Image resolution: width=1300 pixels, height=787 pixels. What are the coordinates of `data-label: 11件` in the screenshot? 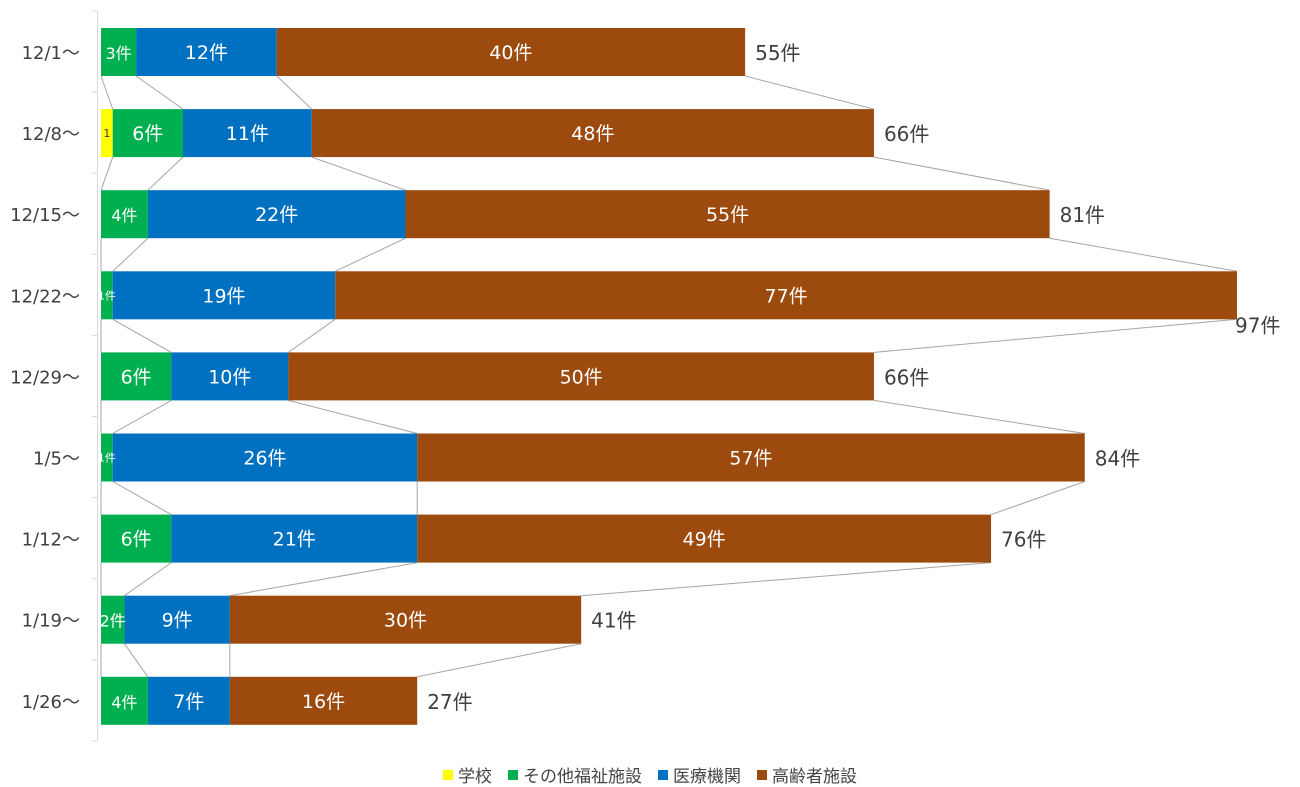 It's located at (247, 134).